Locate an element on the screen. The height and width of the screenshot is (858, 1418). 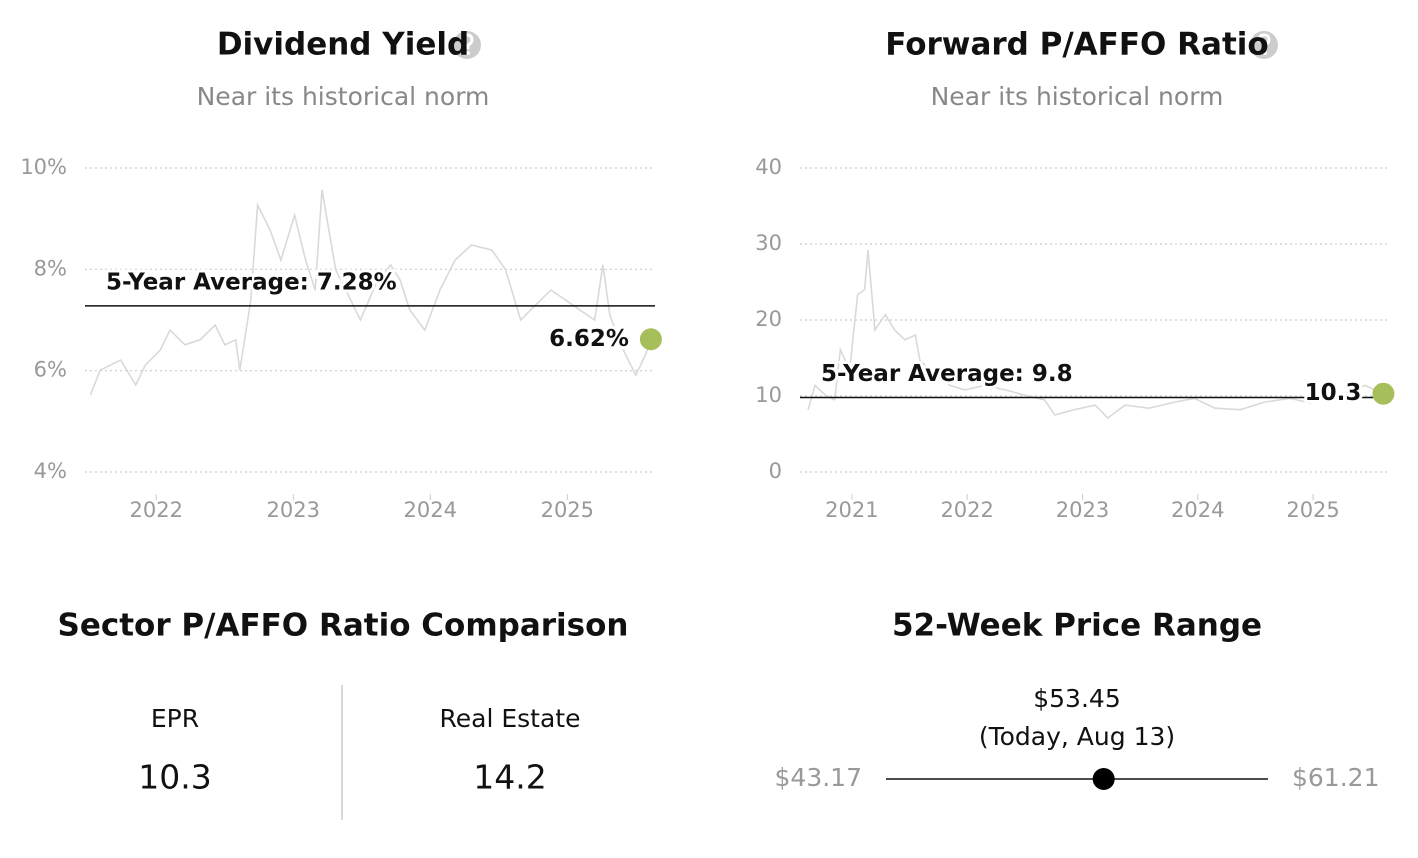
average-label: 5-Year Average: 7.28% is located at coordinates (251, 282).